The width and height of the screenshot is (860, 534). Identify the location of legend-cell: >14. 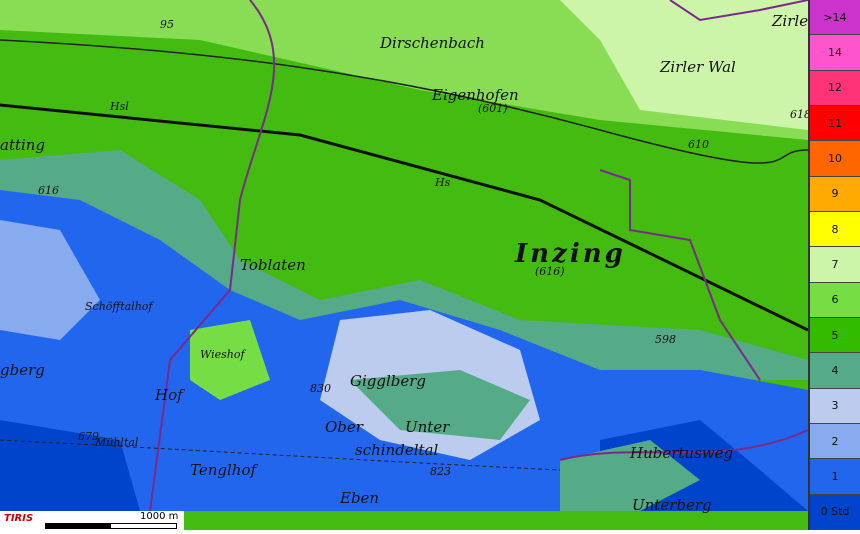
(835, 18).